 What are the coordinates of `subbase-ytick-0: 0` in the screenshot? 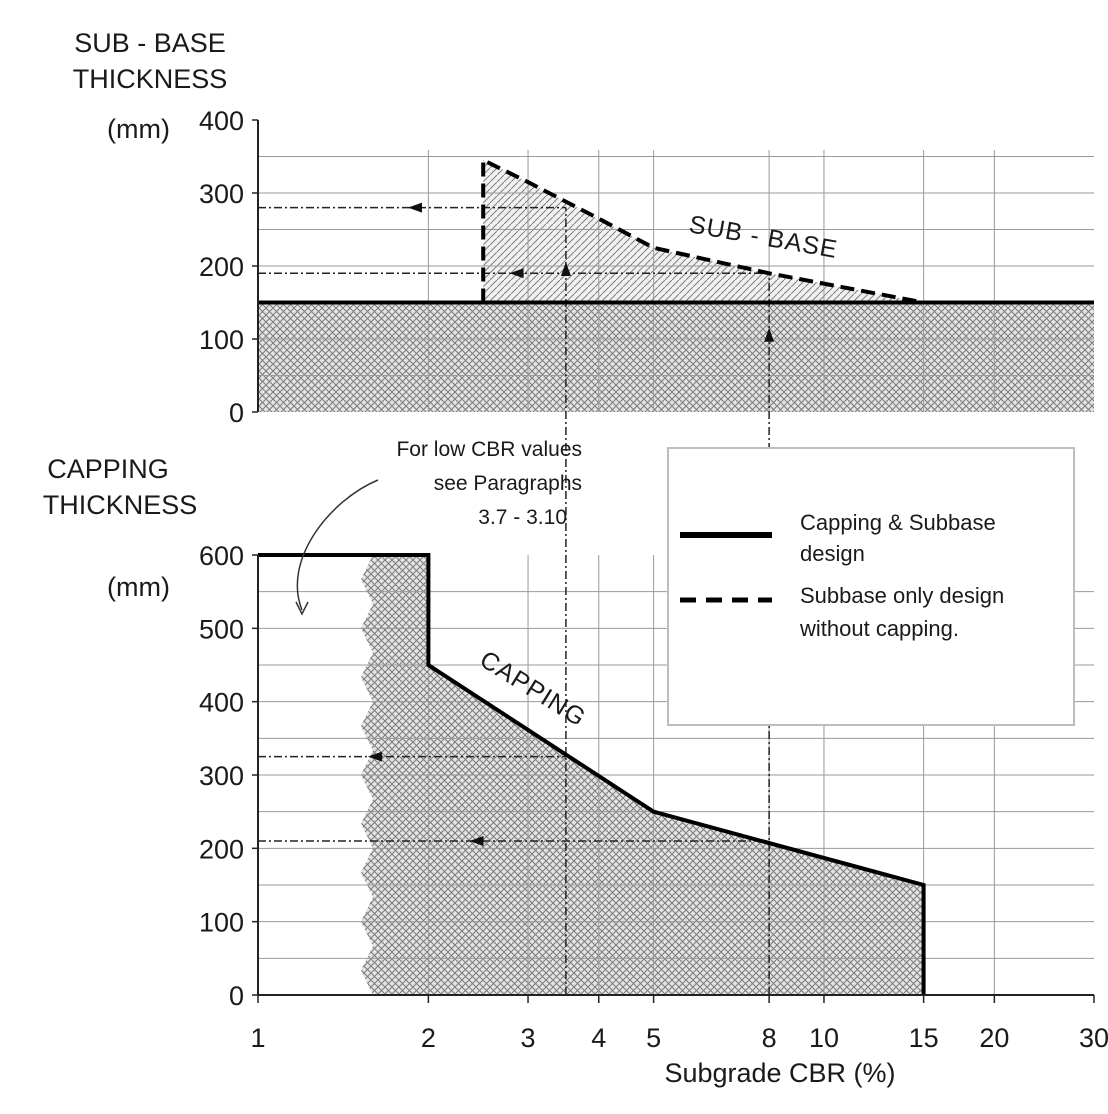 It's located at (236, 413).